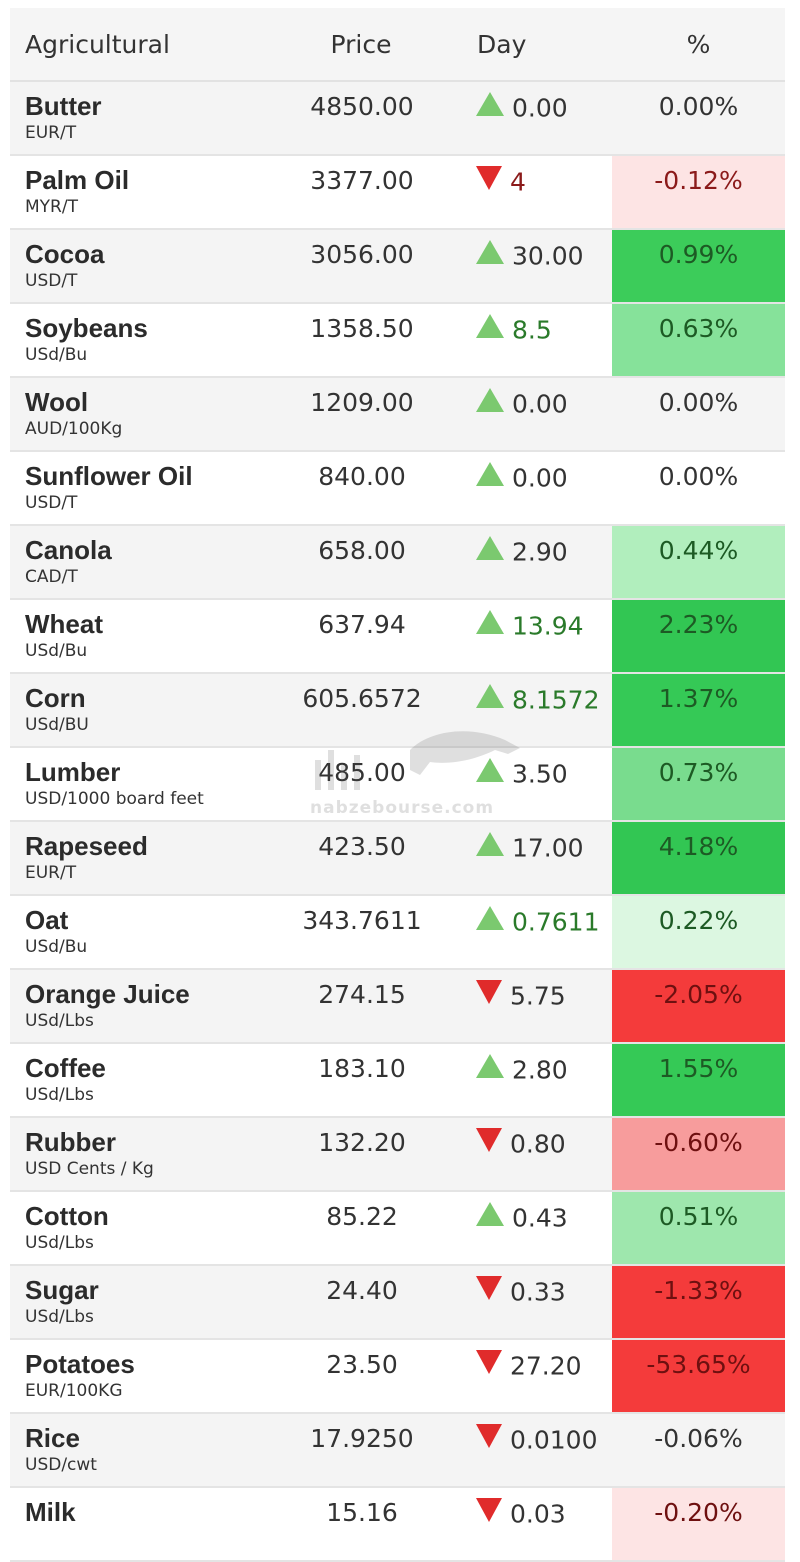 This screenshot has height=1562, width=800. I want to click on price-cell: 274.15, so click(362, 994).